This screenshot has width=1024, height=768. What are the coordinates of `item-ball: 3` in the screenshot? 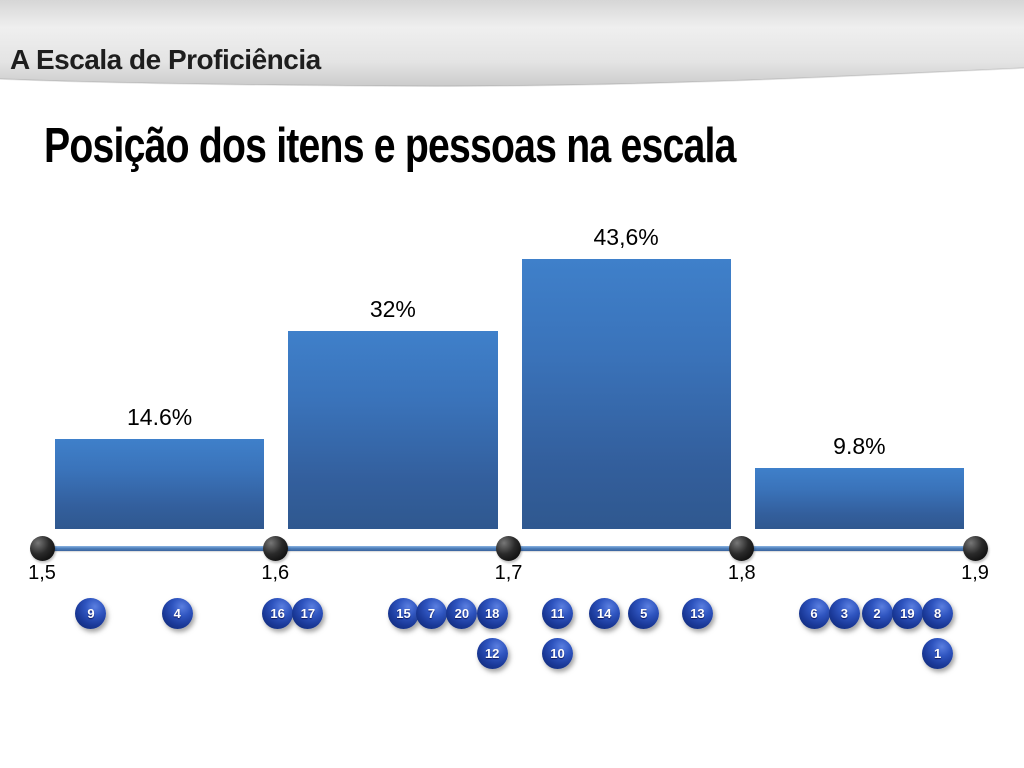 It's located at (844, 613).